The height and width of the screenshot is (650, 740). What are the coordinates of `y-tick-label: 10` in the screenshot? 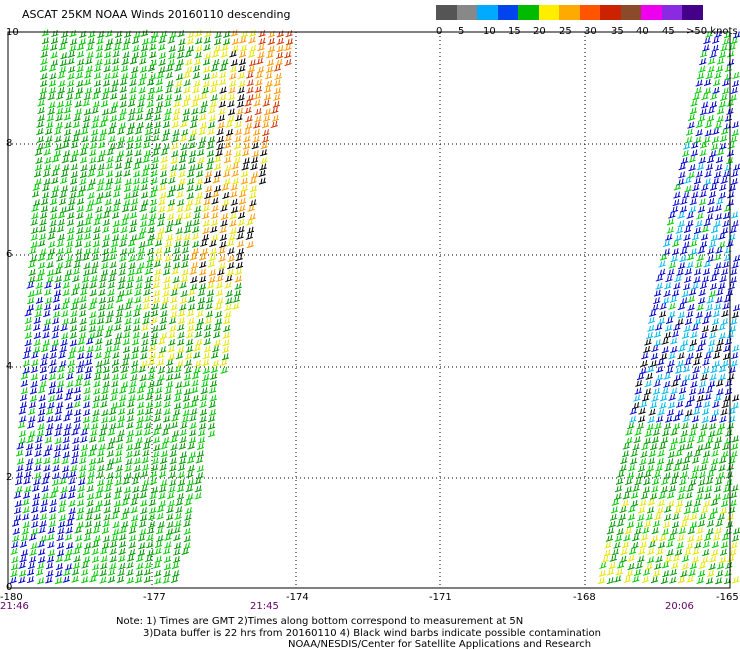 It's located at (12, 32).